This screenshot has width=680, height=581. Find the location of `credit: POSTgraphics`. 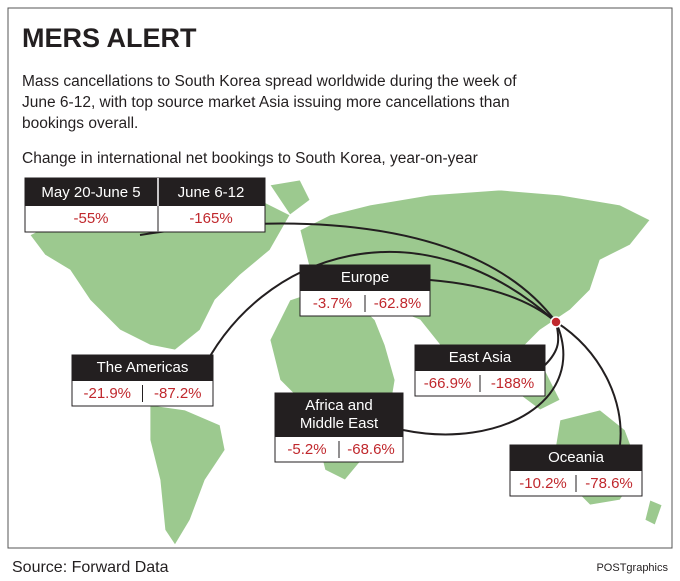

credit: POSTgraphics is located at coordinates (632, 568).